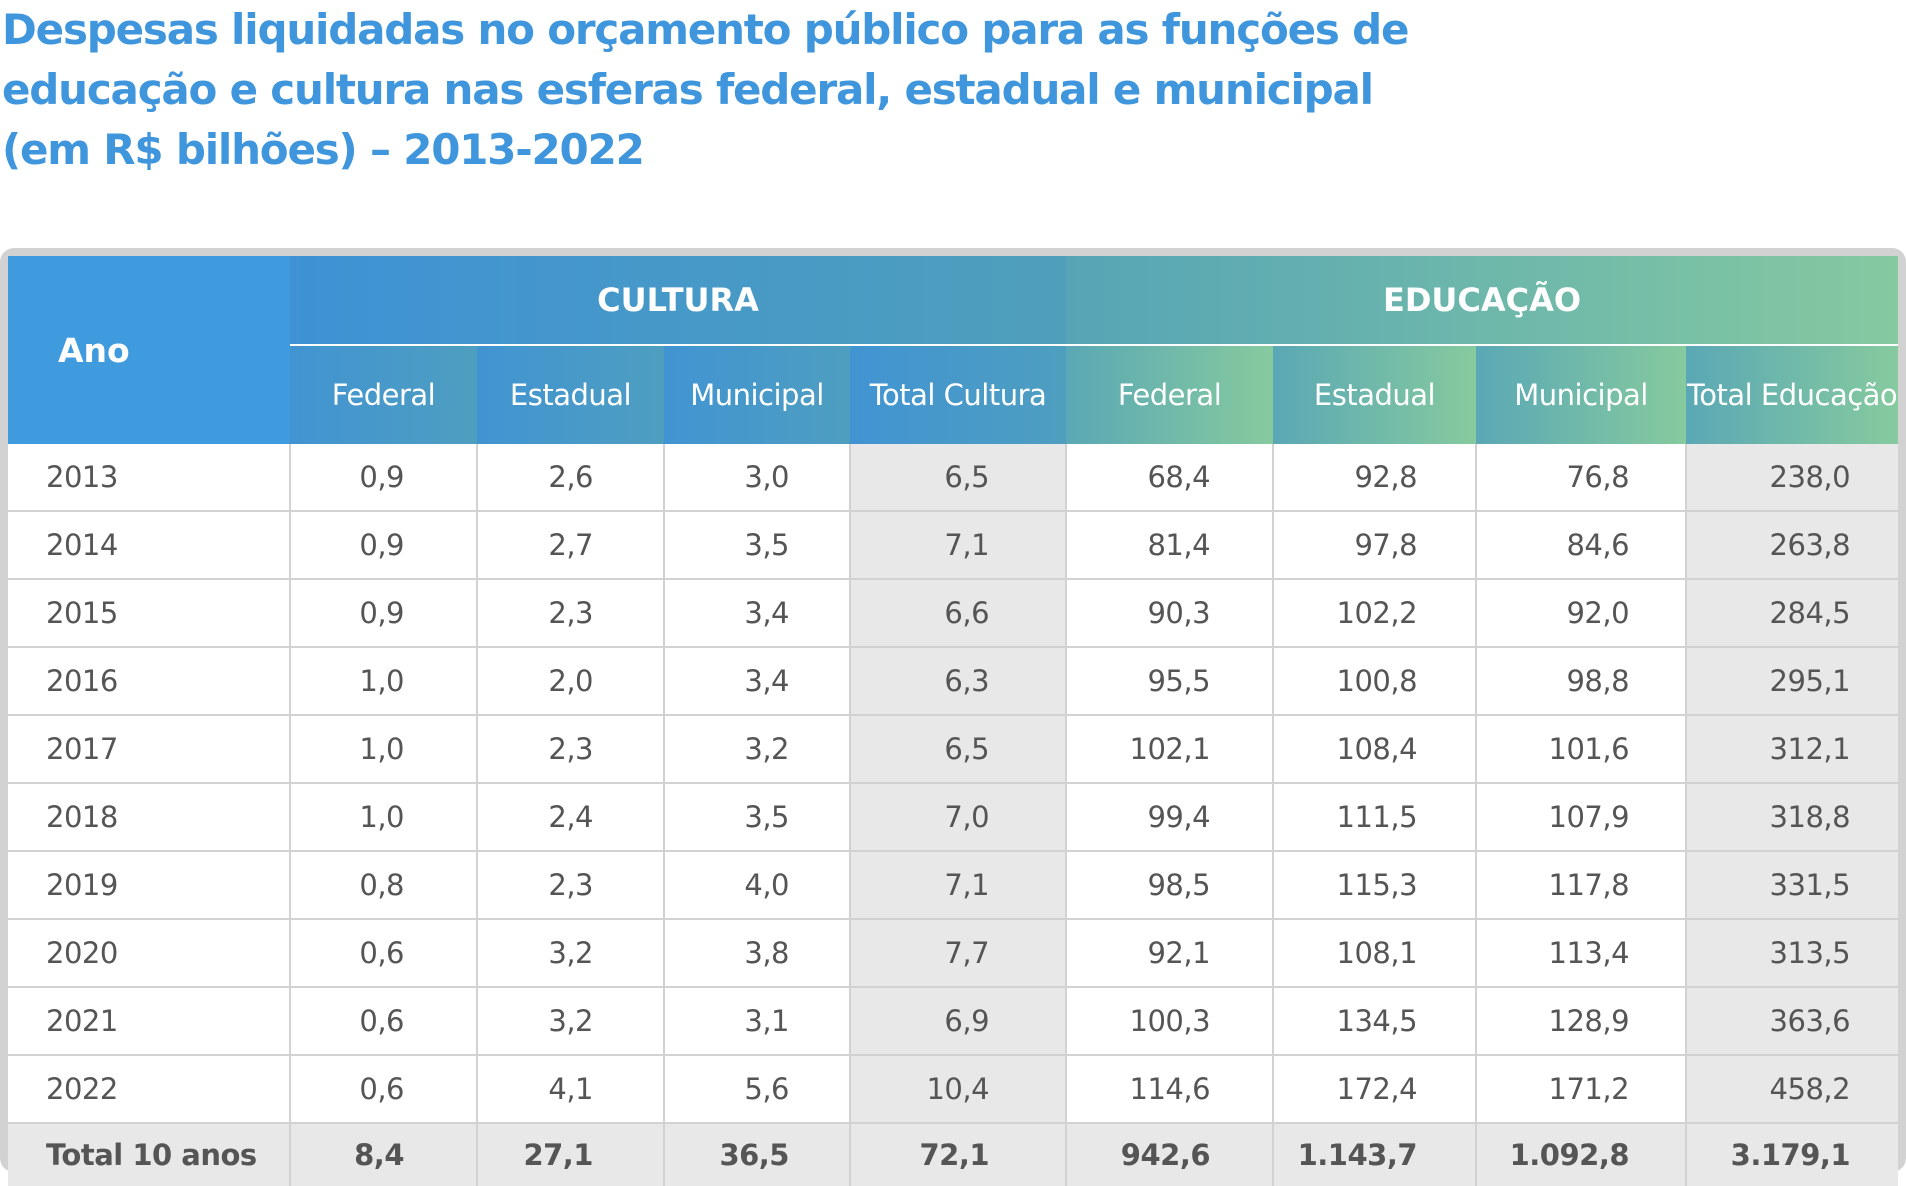 The height and width of the screenshot is (1186, 1906). What do you see at coordinates (1582, 545) in the screenshot?
I see `table-cell: 84,6` at bounding box center [1582, 545].